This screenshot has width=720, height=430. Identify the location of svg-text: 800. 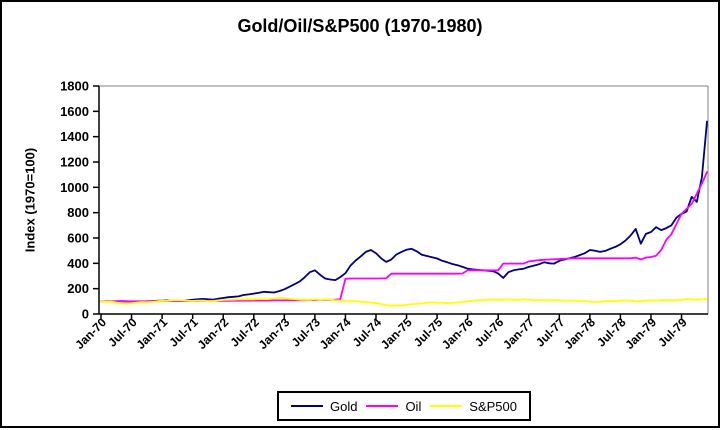
(78, 212).